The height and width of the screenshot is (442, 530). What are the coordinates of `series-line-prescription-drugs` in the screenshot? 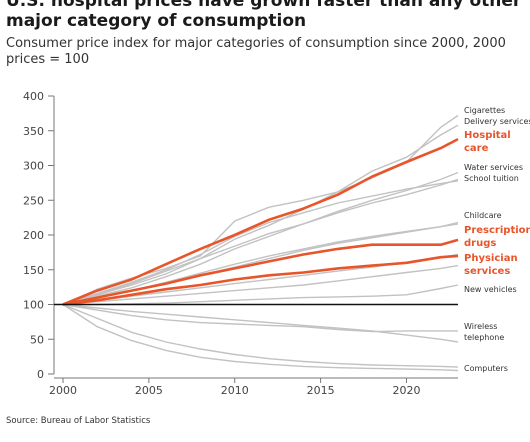 It's located at (260, 272).